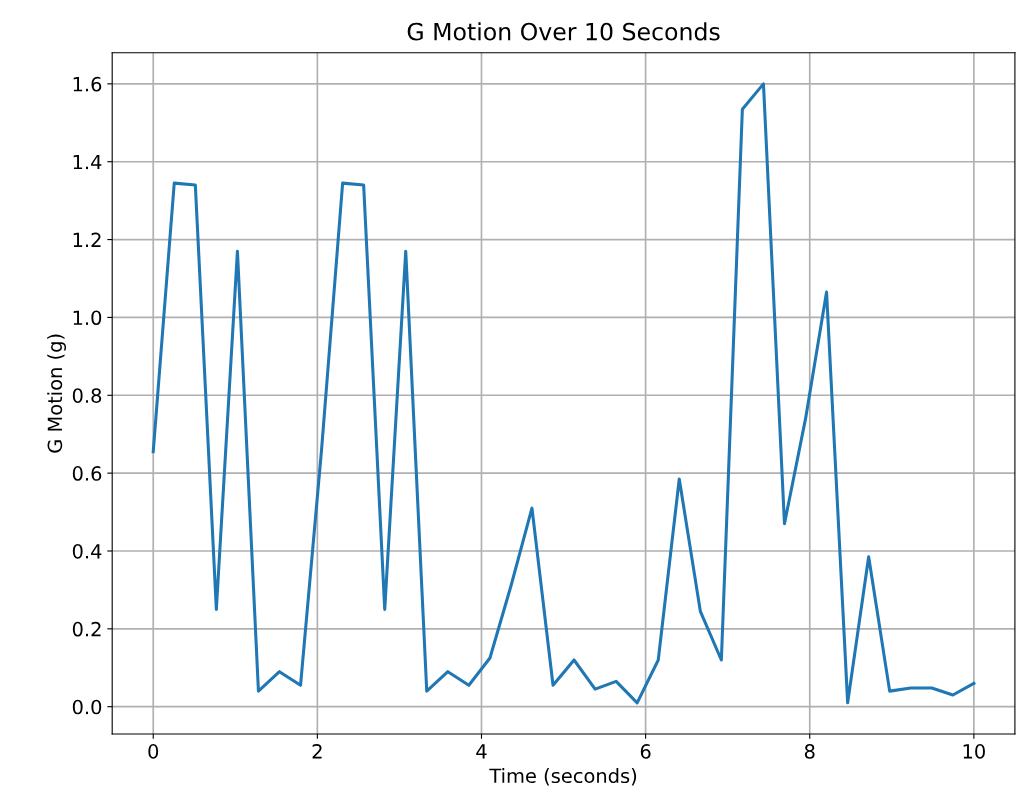 Image resolution: width=1020 pixels, height=811 pixels. Describe the element at coordinates (645, 751) in the screenshot. I see `x-tick-label: 6` at that location.